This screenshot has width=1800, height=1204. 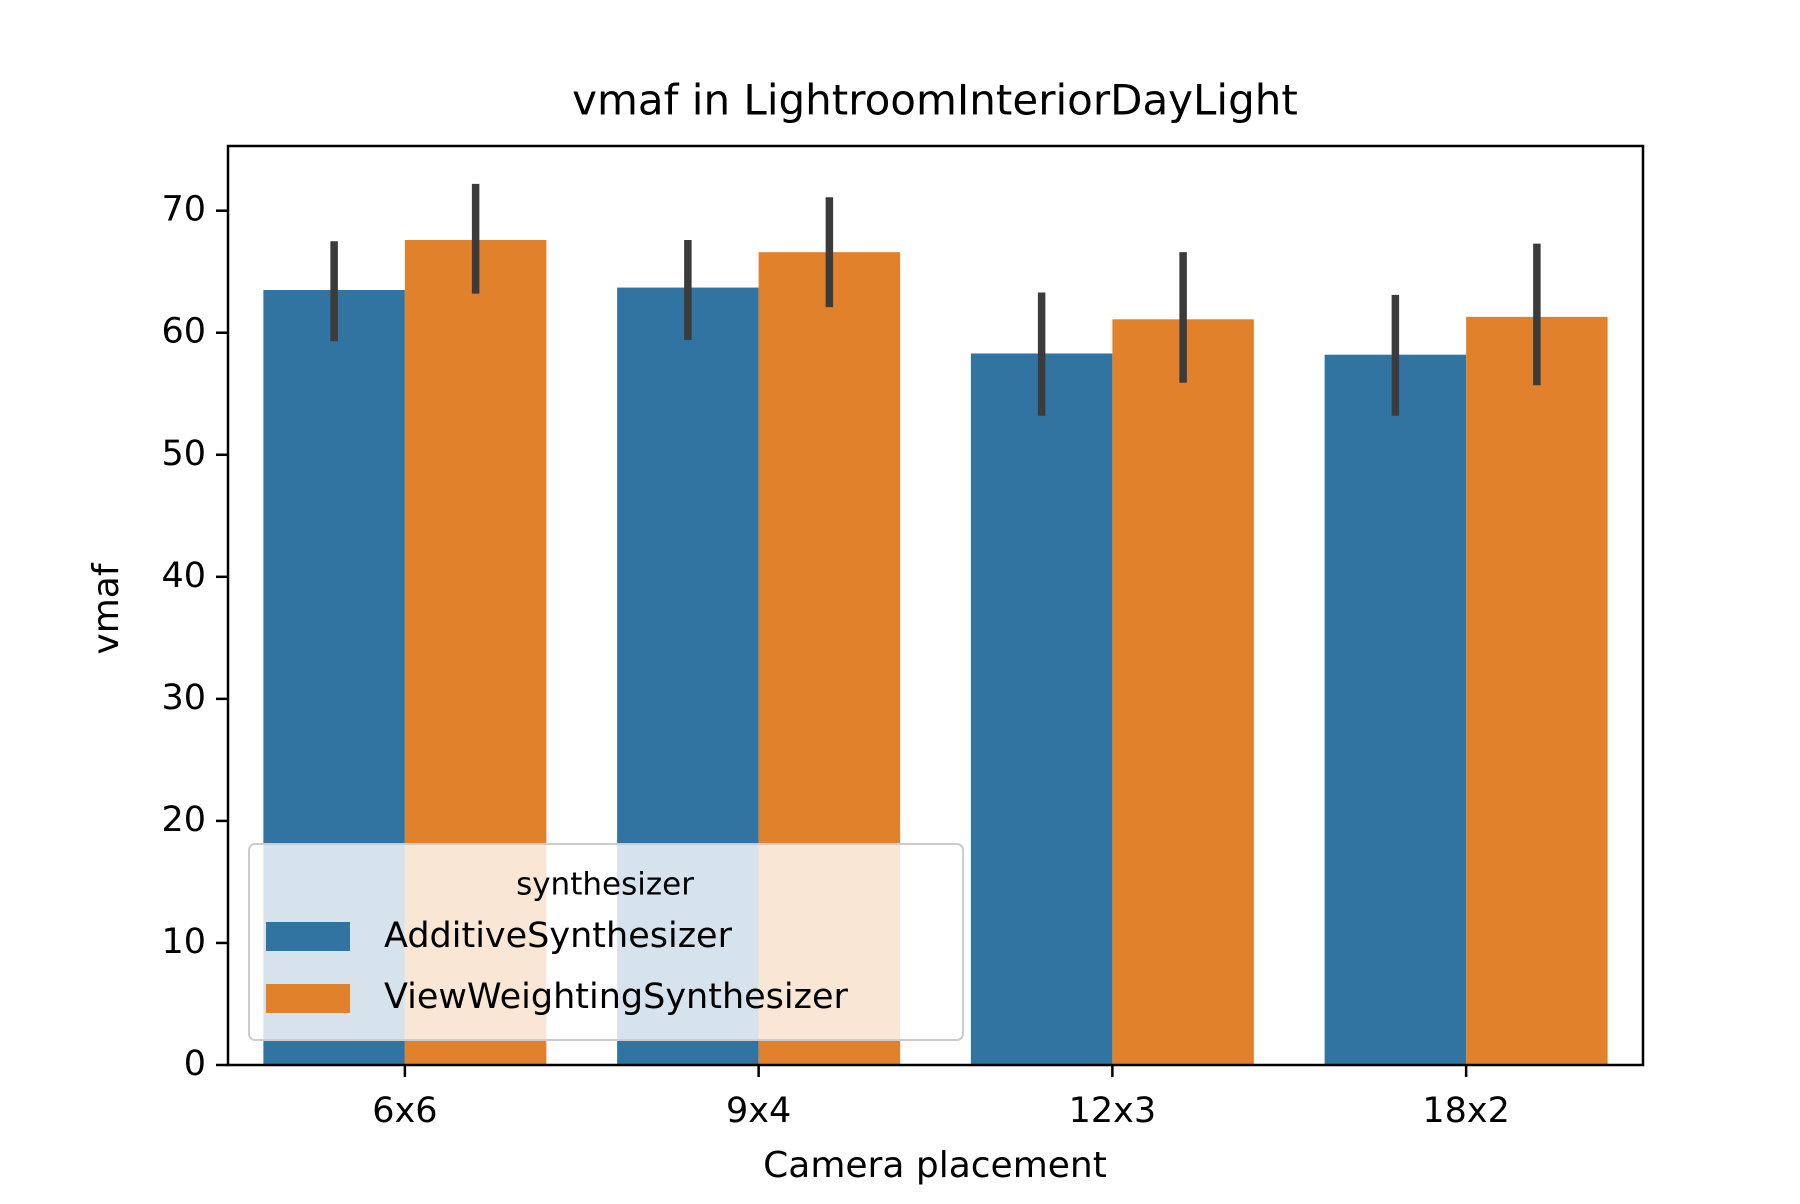 I want to click on y-tick-label: 70, so click(x=183, y=210).